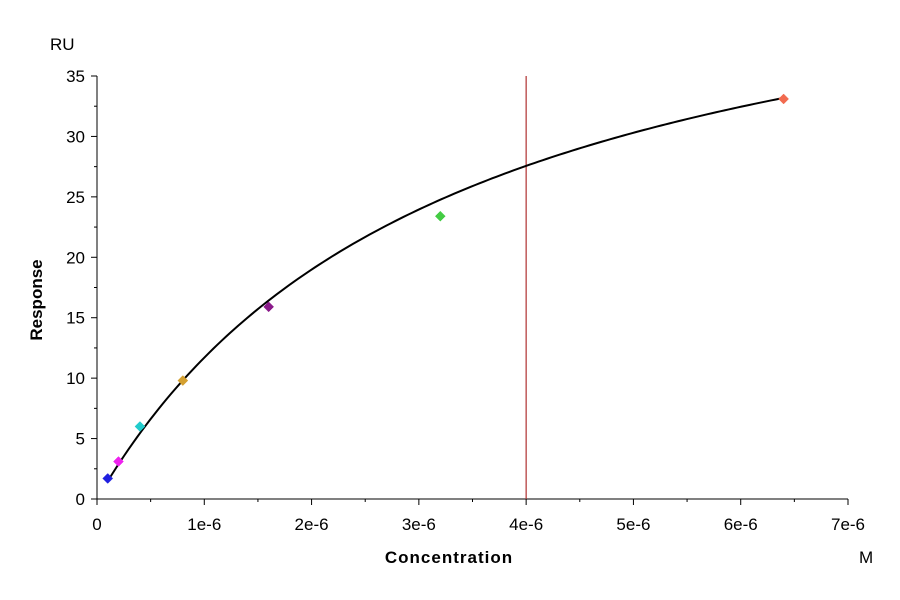 The height and width of the screenshot is (600, 900). I want to click on x-tick-label: 7e-6, so click(848, 524).